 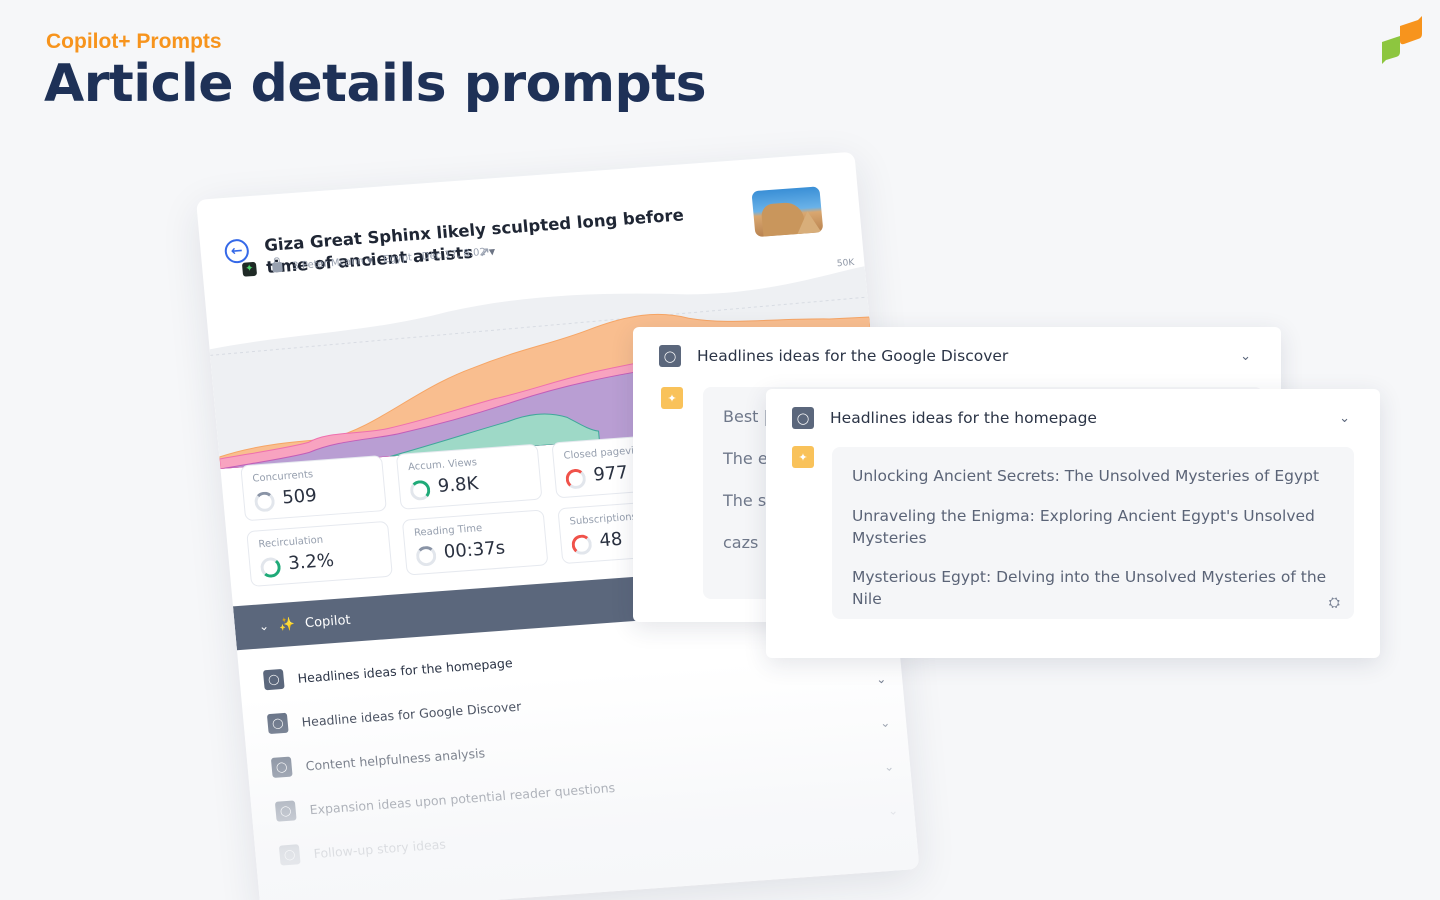 I want to click on sparkle-icon: ✨, so click(x=287, y=624).